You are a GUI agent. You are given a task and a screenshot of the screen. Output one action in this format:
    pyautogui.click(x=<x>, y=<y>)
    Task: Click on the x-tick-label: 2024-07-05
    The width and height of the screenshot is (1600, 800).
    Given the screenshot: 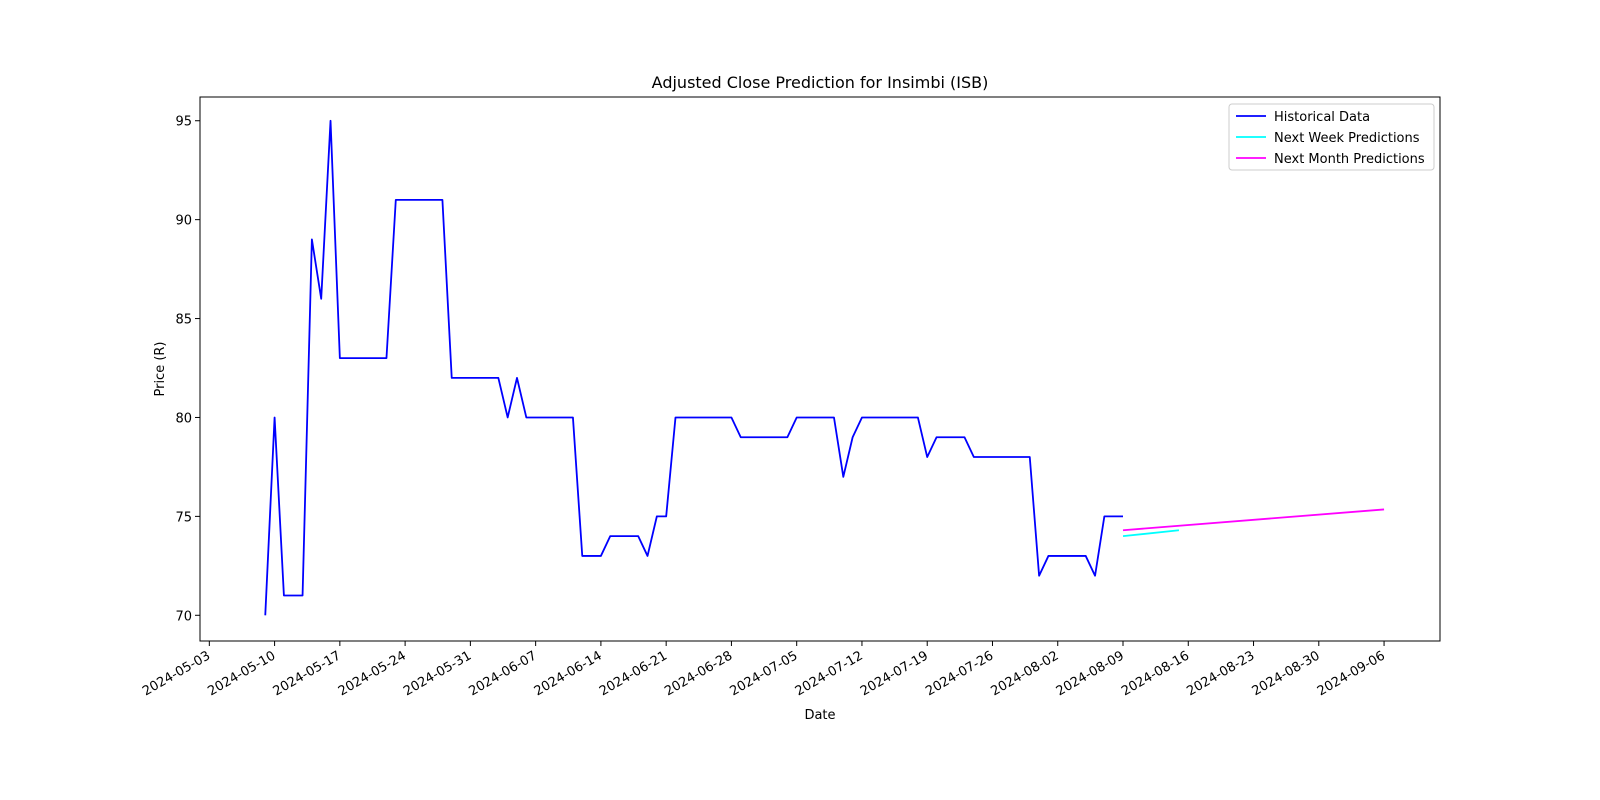 What is the action you would take?
    pyautogui.click(x=764, y=674)
    